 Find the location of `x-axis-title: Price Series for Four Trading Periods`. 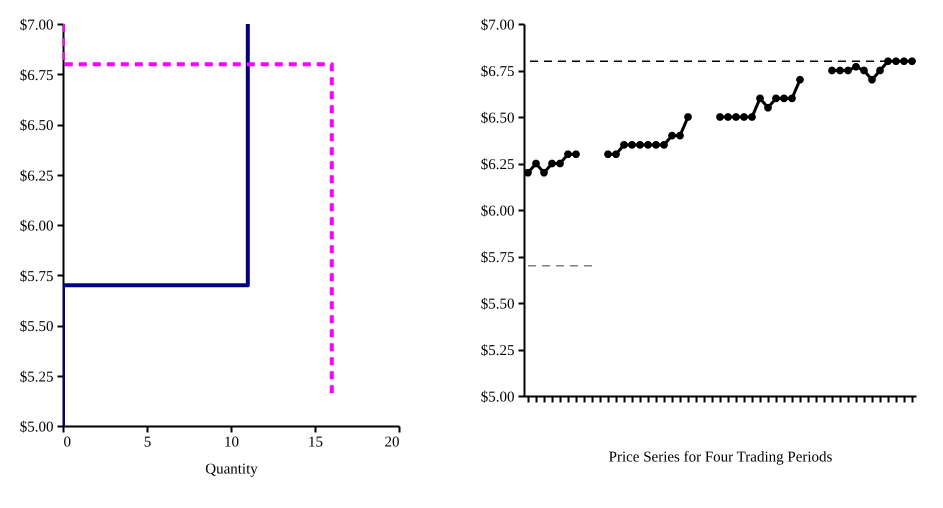

x-axis-title: Price Series for Four Trading Periods is located at coordinates (720, 458).